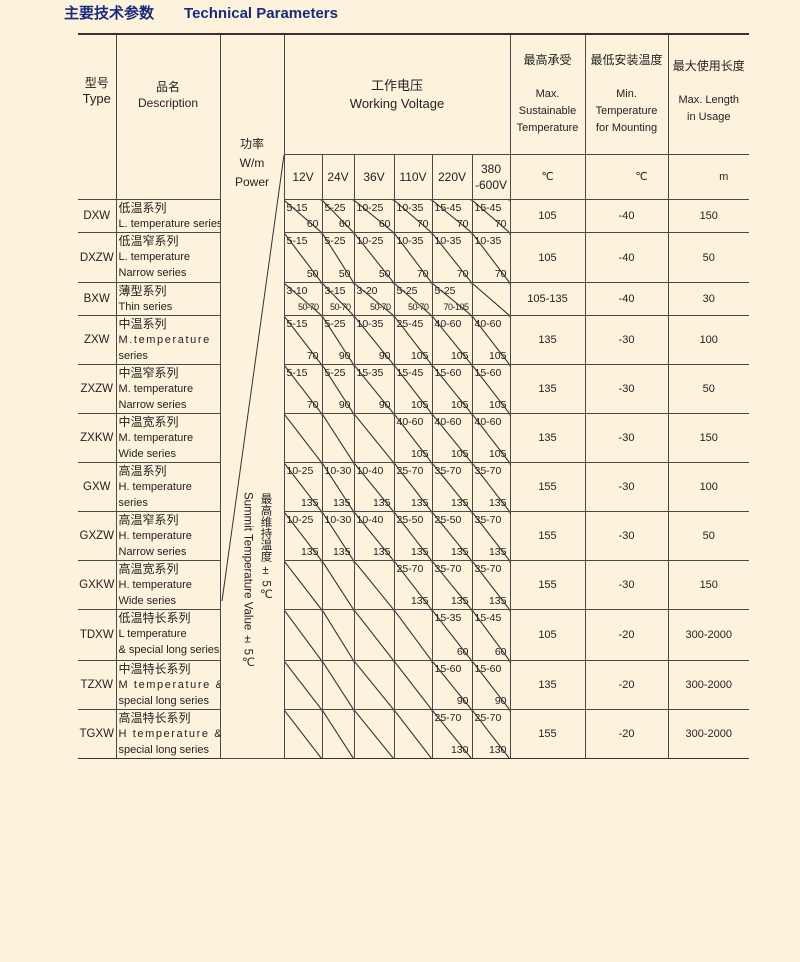  What do you see at coordinates (300, 520) in the screenshot?
I see `power-range: 10-25` at bounding box center [300, 520].